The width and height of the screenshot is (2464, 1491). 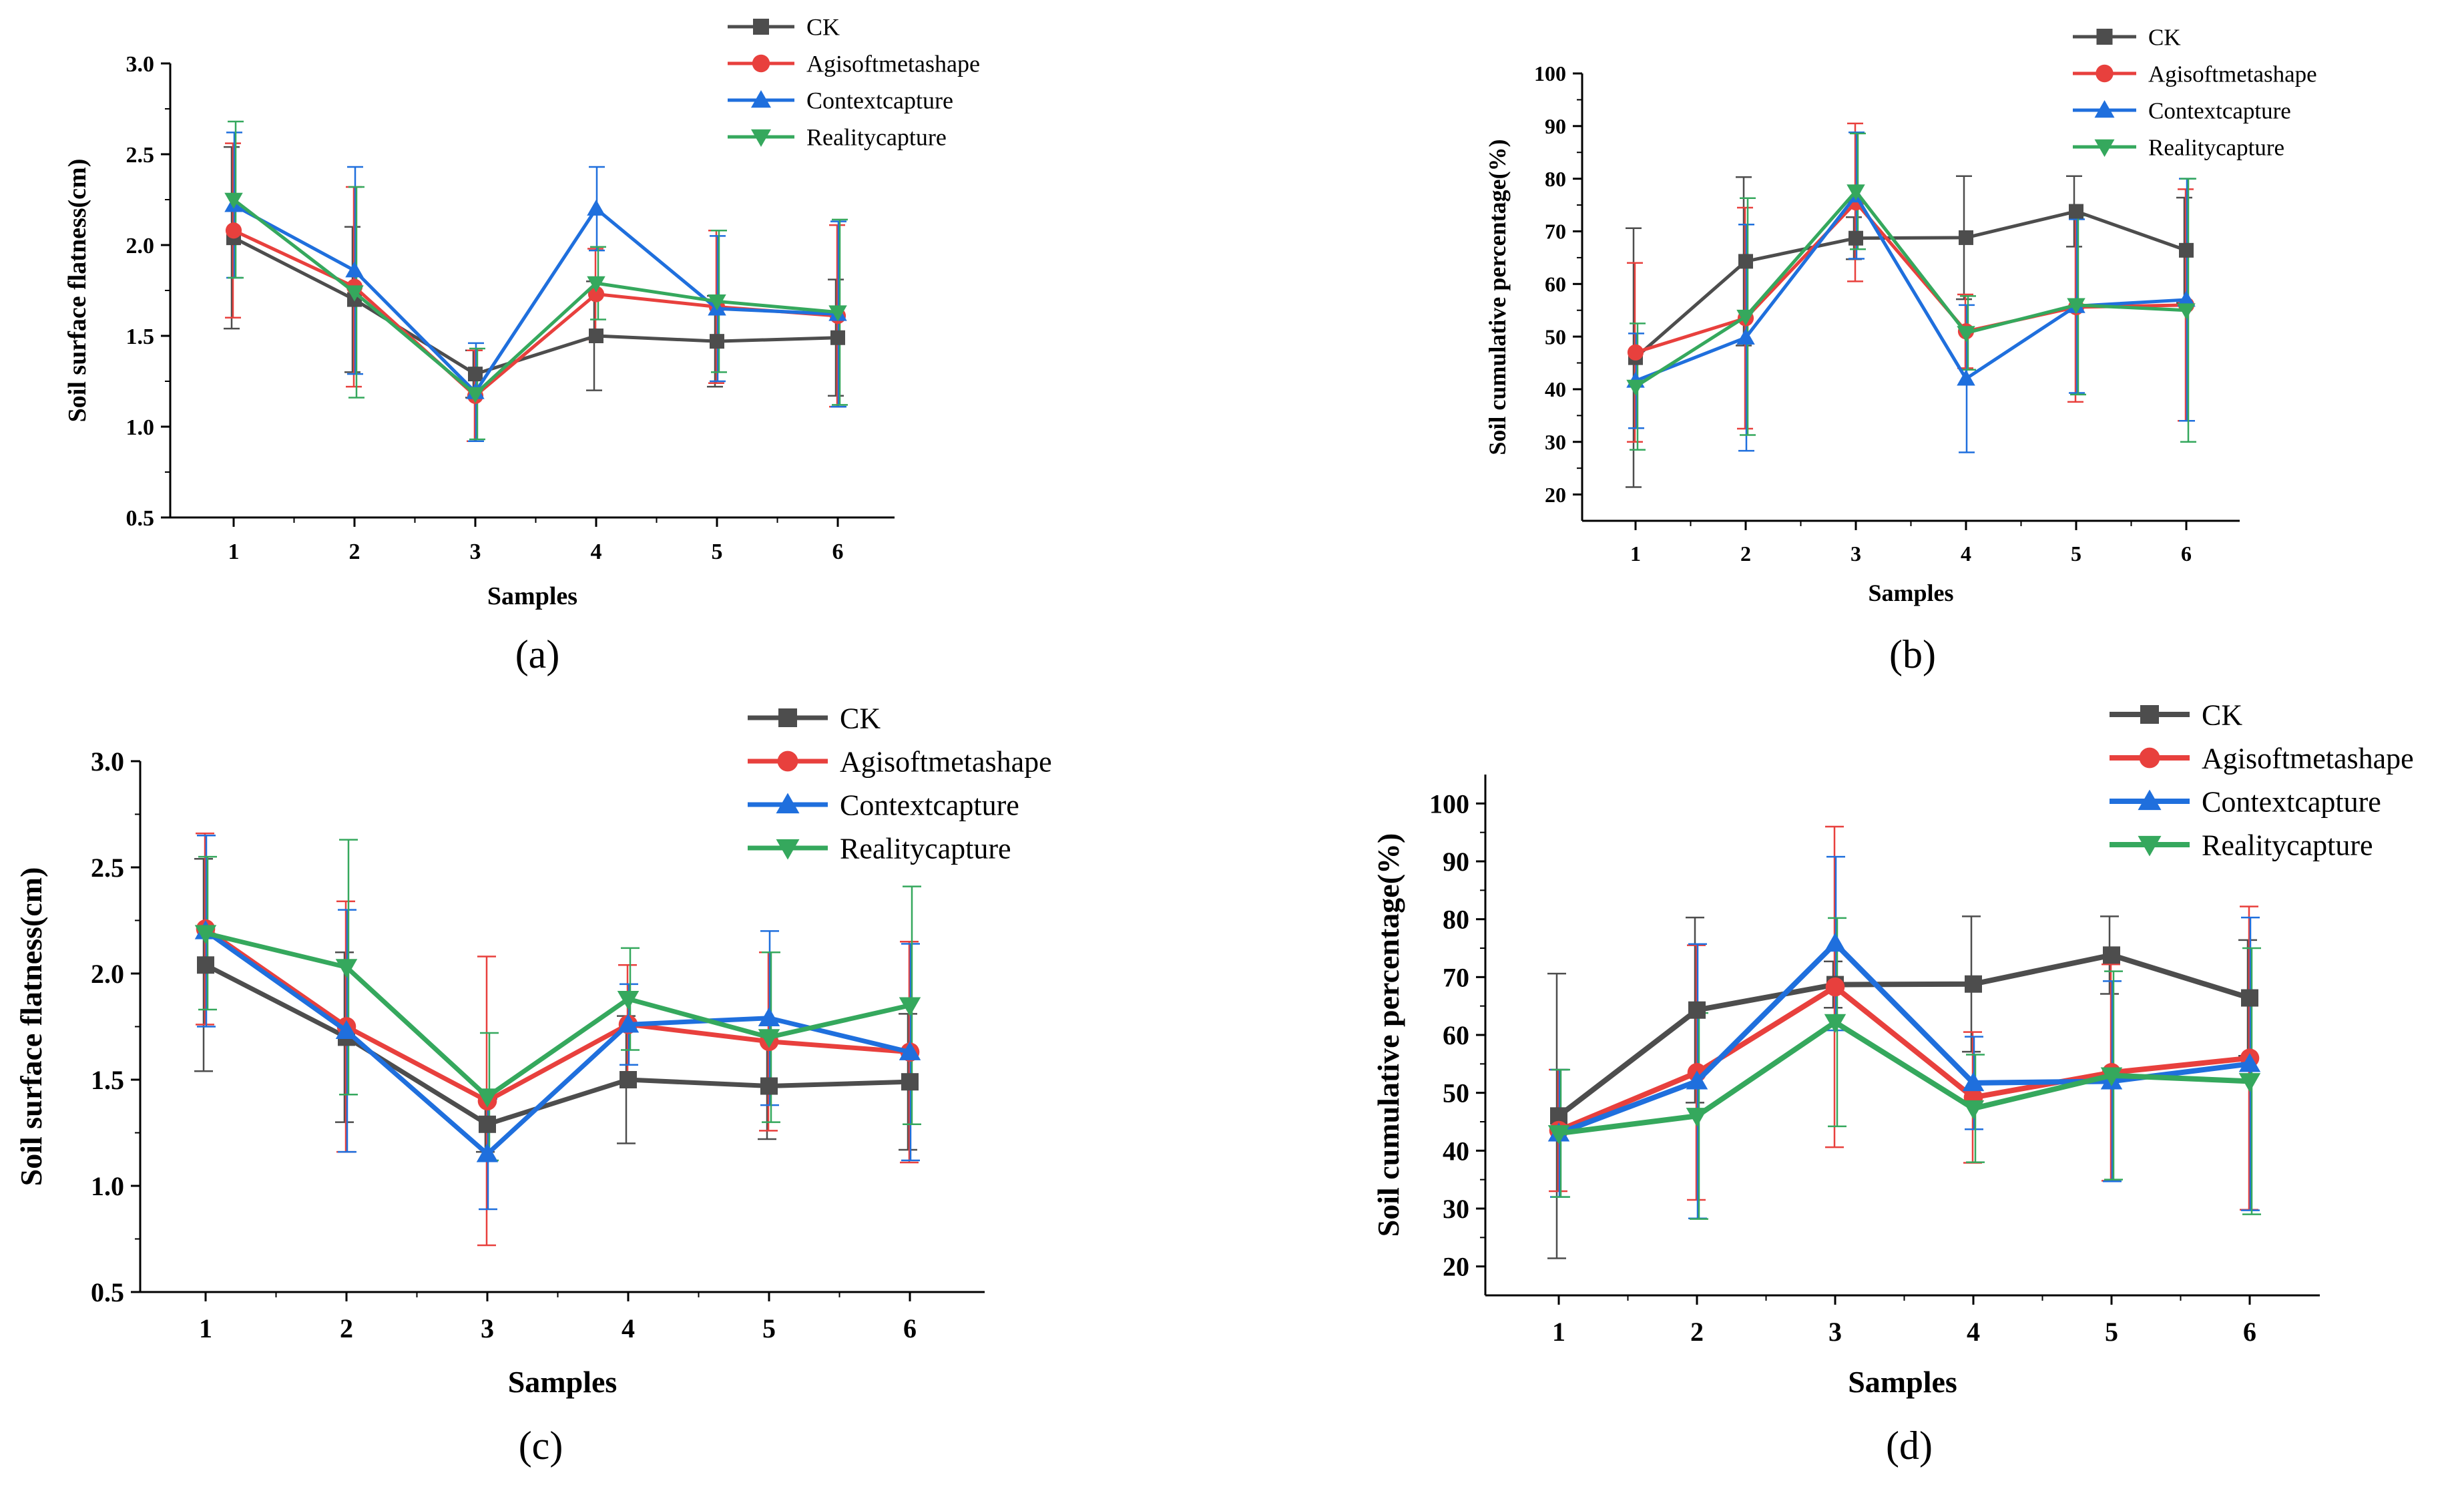 I want to click on series-line-ck, so click(x=557, y=1045).